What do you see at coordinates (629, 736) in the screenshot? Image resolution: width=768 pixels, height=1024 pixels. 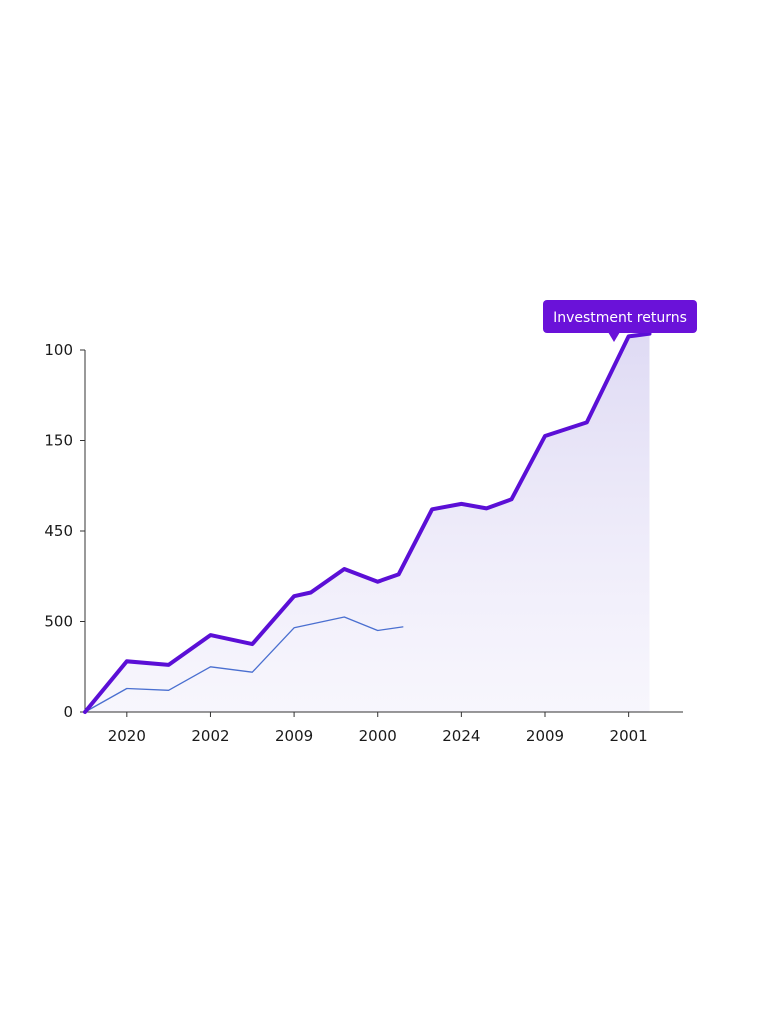 I see `x-tick-label: 2001` at bounding box center [629, 736].